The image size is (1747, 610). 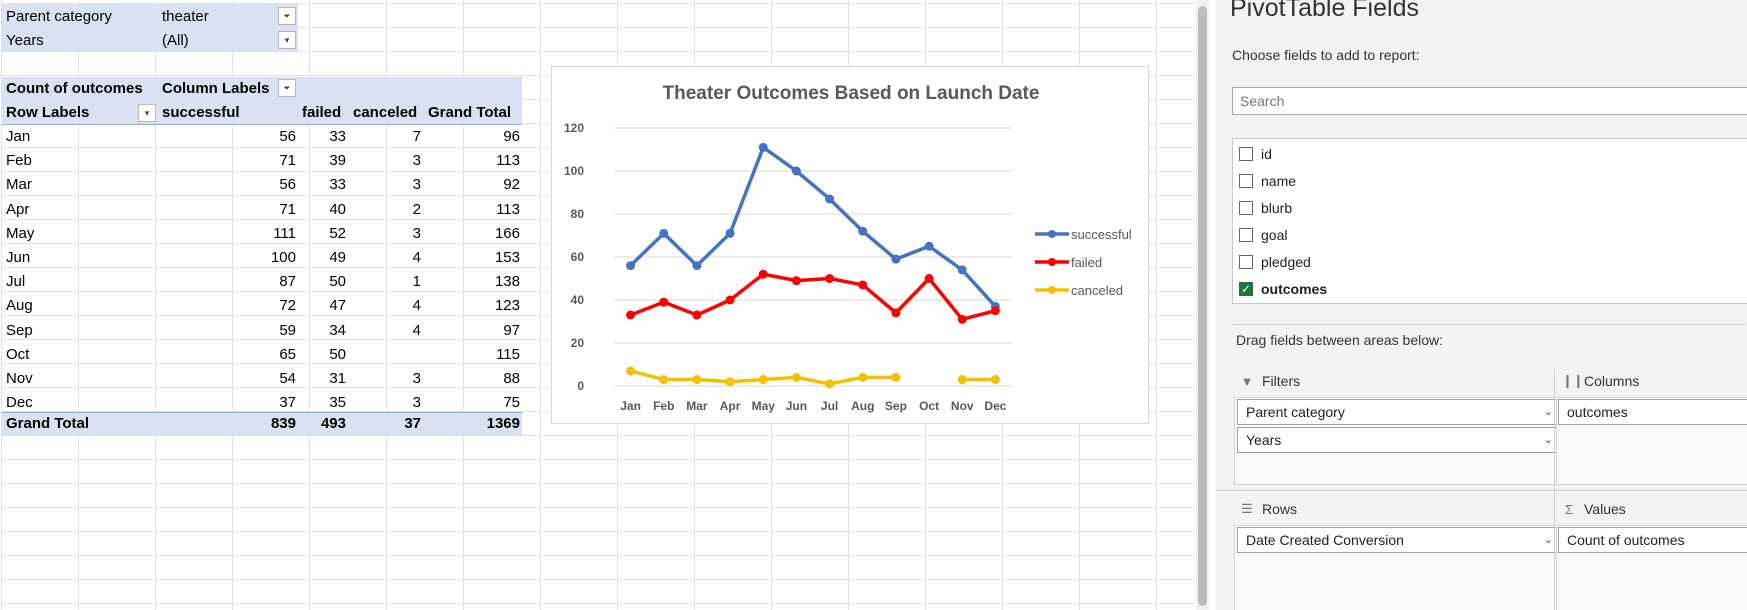 What do you see at coordinates (1283, 289) in the screenshot?
I see `field-item-outcomes: ✓ outcomes` at bounding box center [1283, 289].